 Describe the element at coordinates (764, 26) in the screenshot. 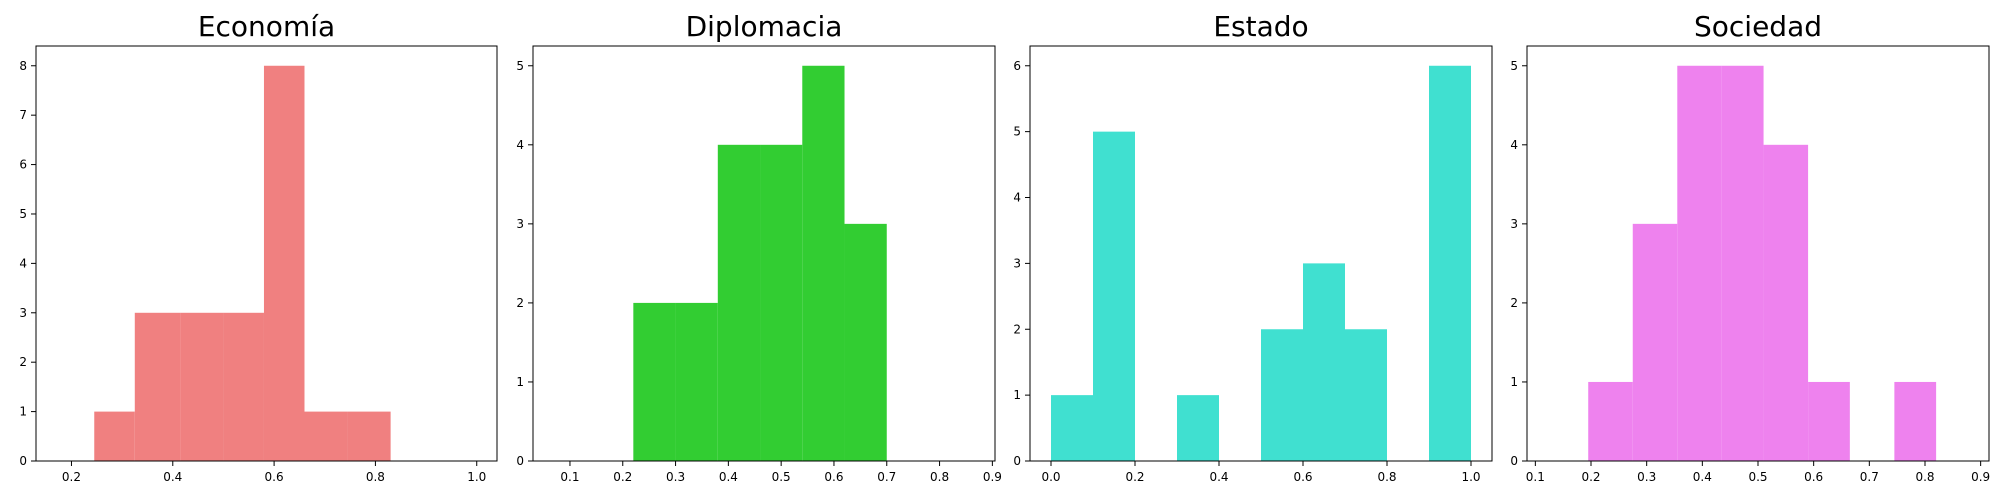

I see `chart-title-diplomacia: Diplomacia` at that location.